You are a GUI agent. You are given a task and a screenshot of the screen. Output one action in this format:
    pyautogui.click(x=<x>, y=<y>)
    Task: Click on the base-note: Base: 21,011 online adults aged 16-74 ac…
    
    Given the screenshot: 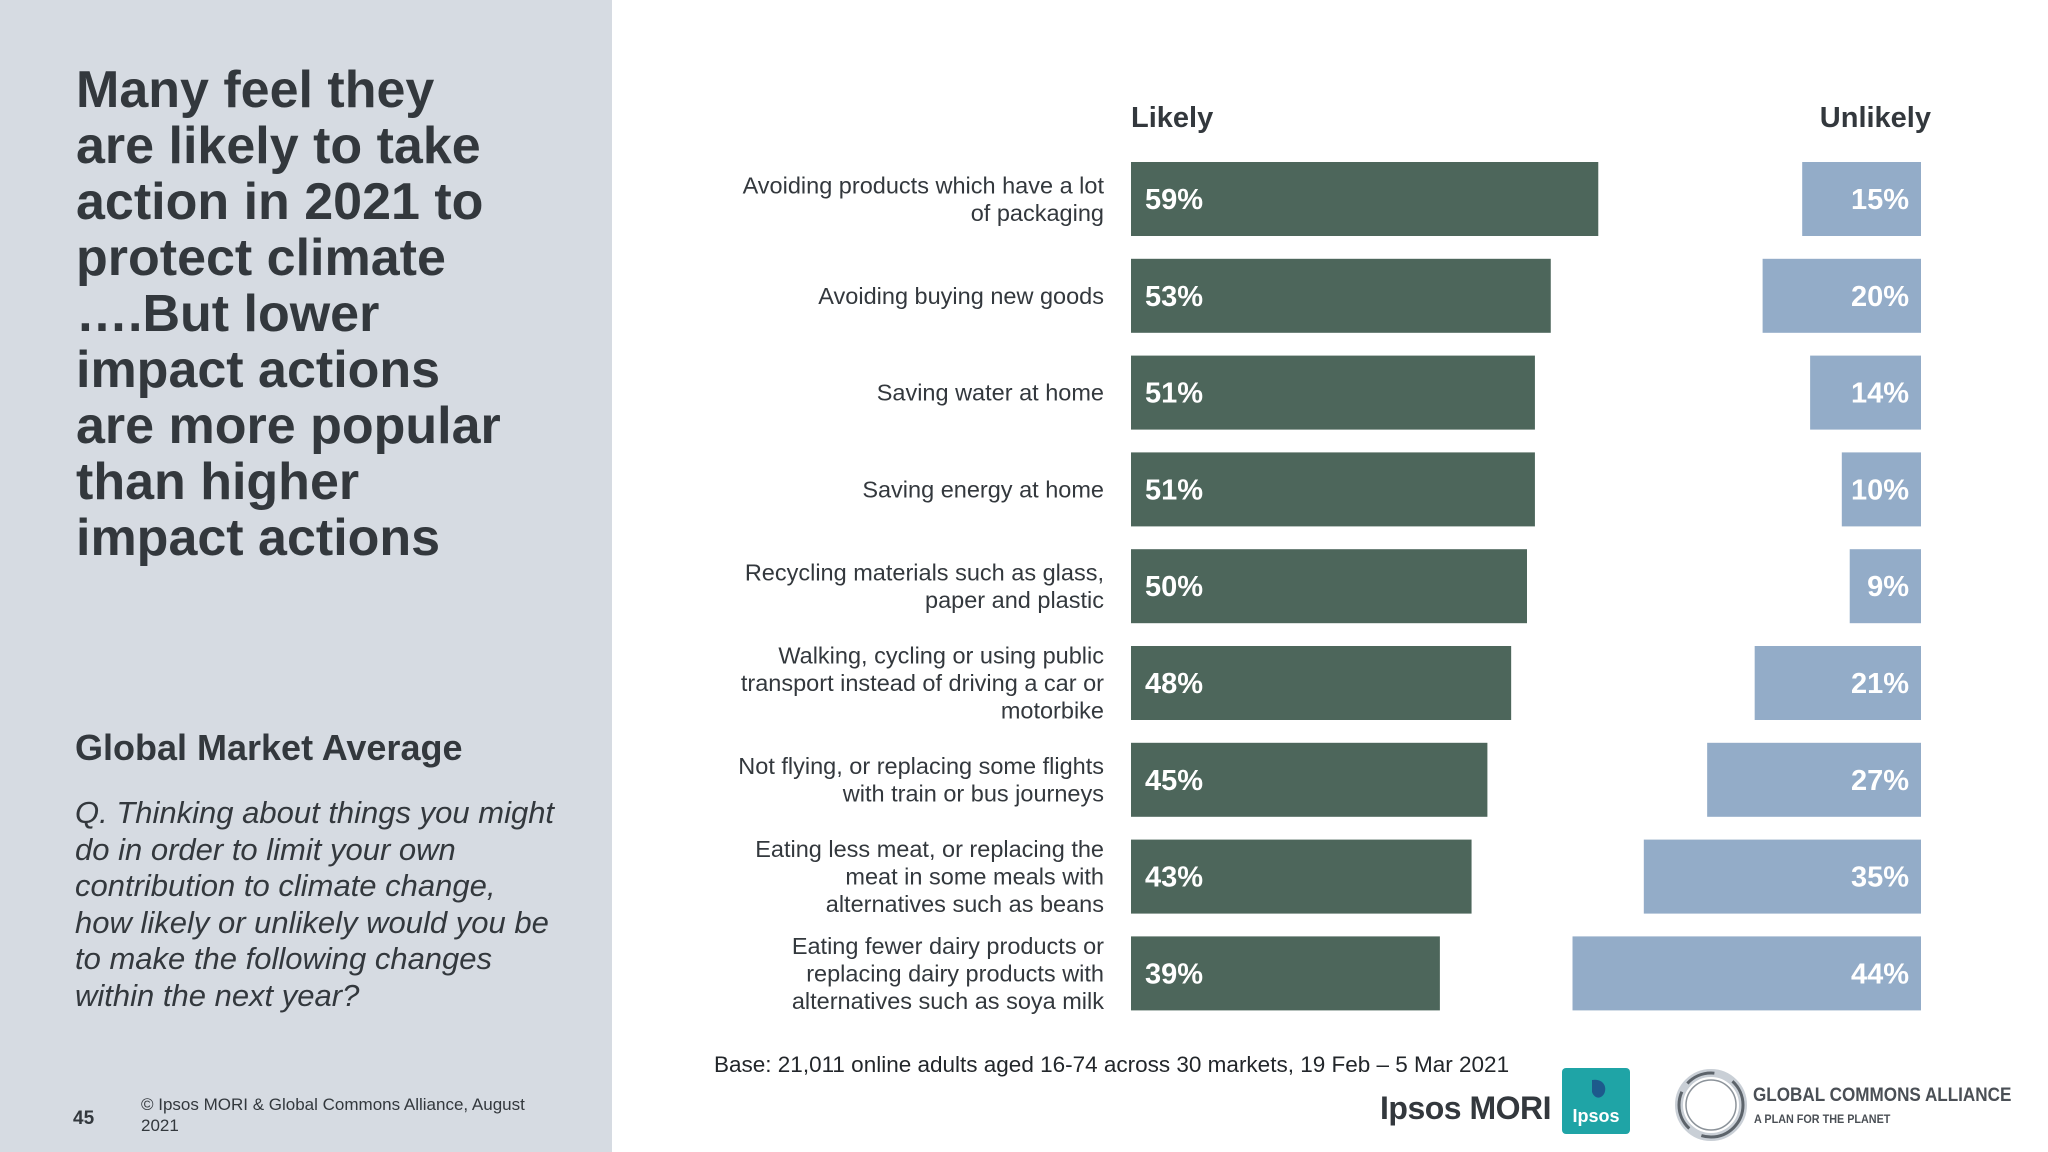 What is the action you would take?
    pyautogui.click(x=1112, y=1064)
    